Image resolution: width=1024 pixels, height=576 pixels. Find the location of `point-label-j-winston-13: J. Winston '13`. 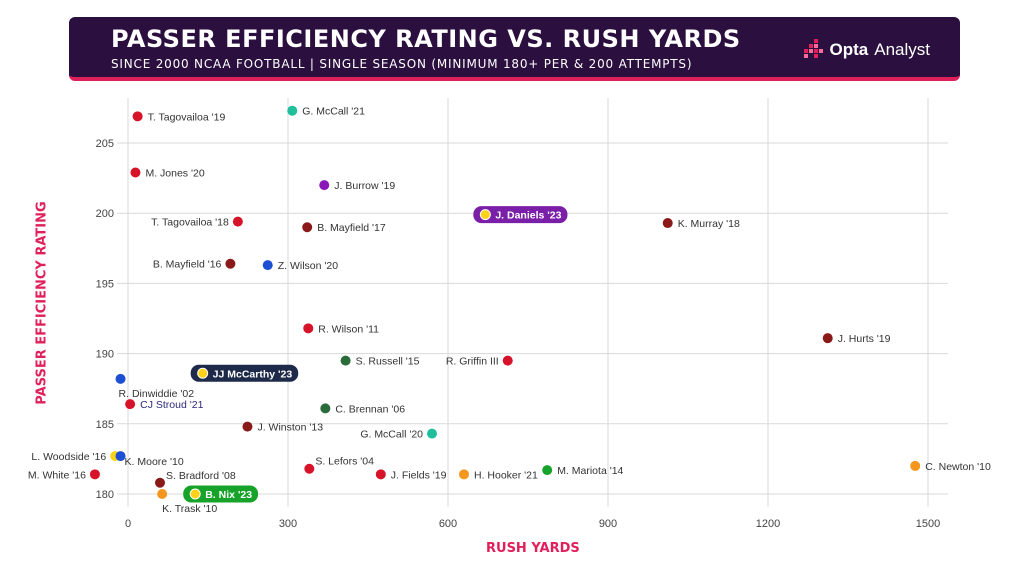

point-label-j-winston-13: J. Winston '13 is located at coordinates (290, 428).